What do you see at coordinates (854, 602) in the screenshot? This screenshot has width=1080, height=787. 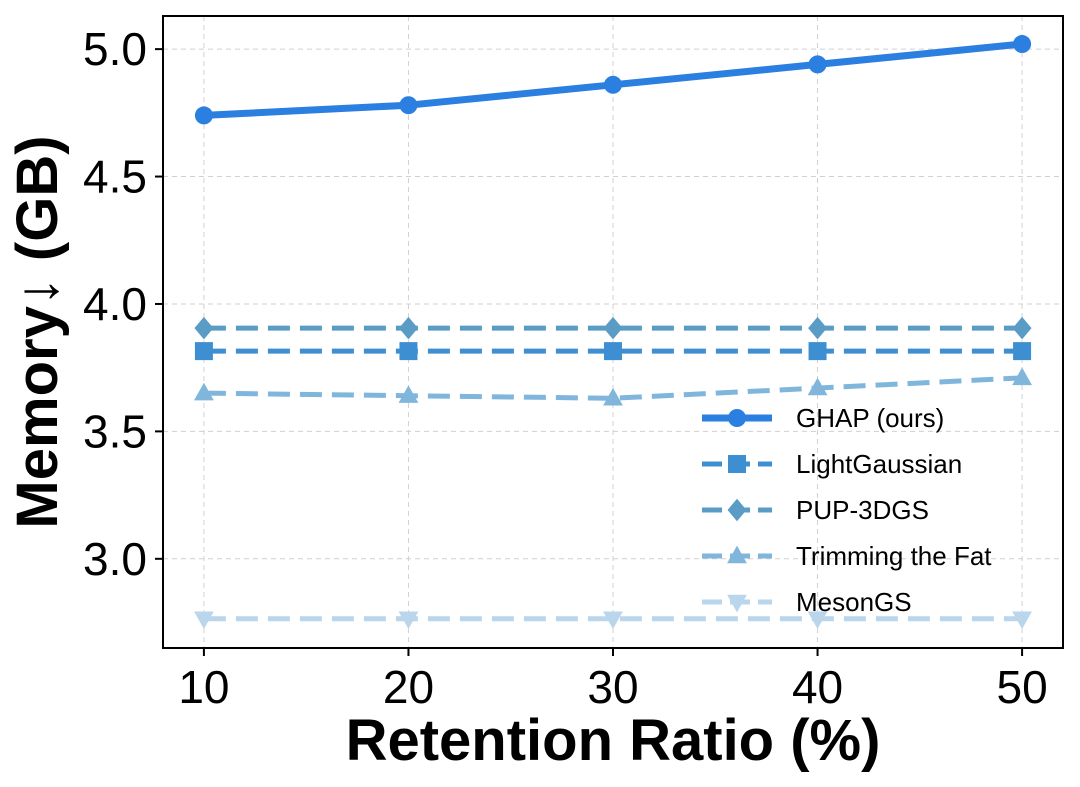 I see `legend-label: MesonGS` at bounding box center [854, 602].